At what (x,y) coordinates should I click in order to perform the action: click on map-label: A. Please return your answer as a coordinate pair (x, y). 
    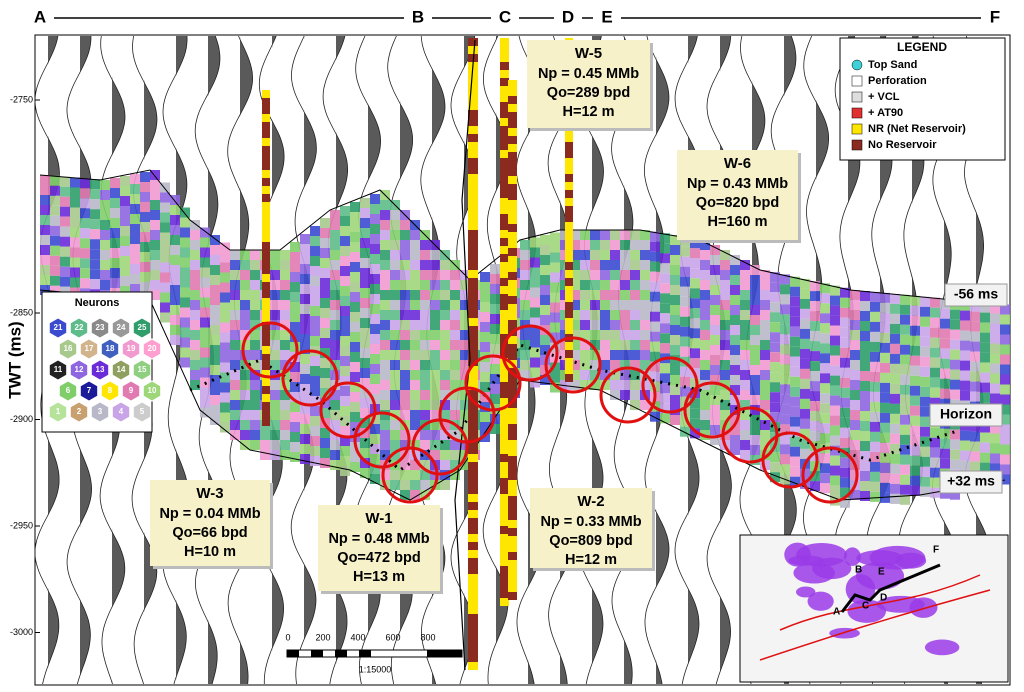
    Looking at the image, I should click on (836, 612).